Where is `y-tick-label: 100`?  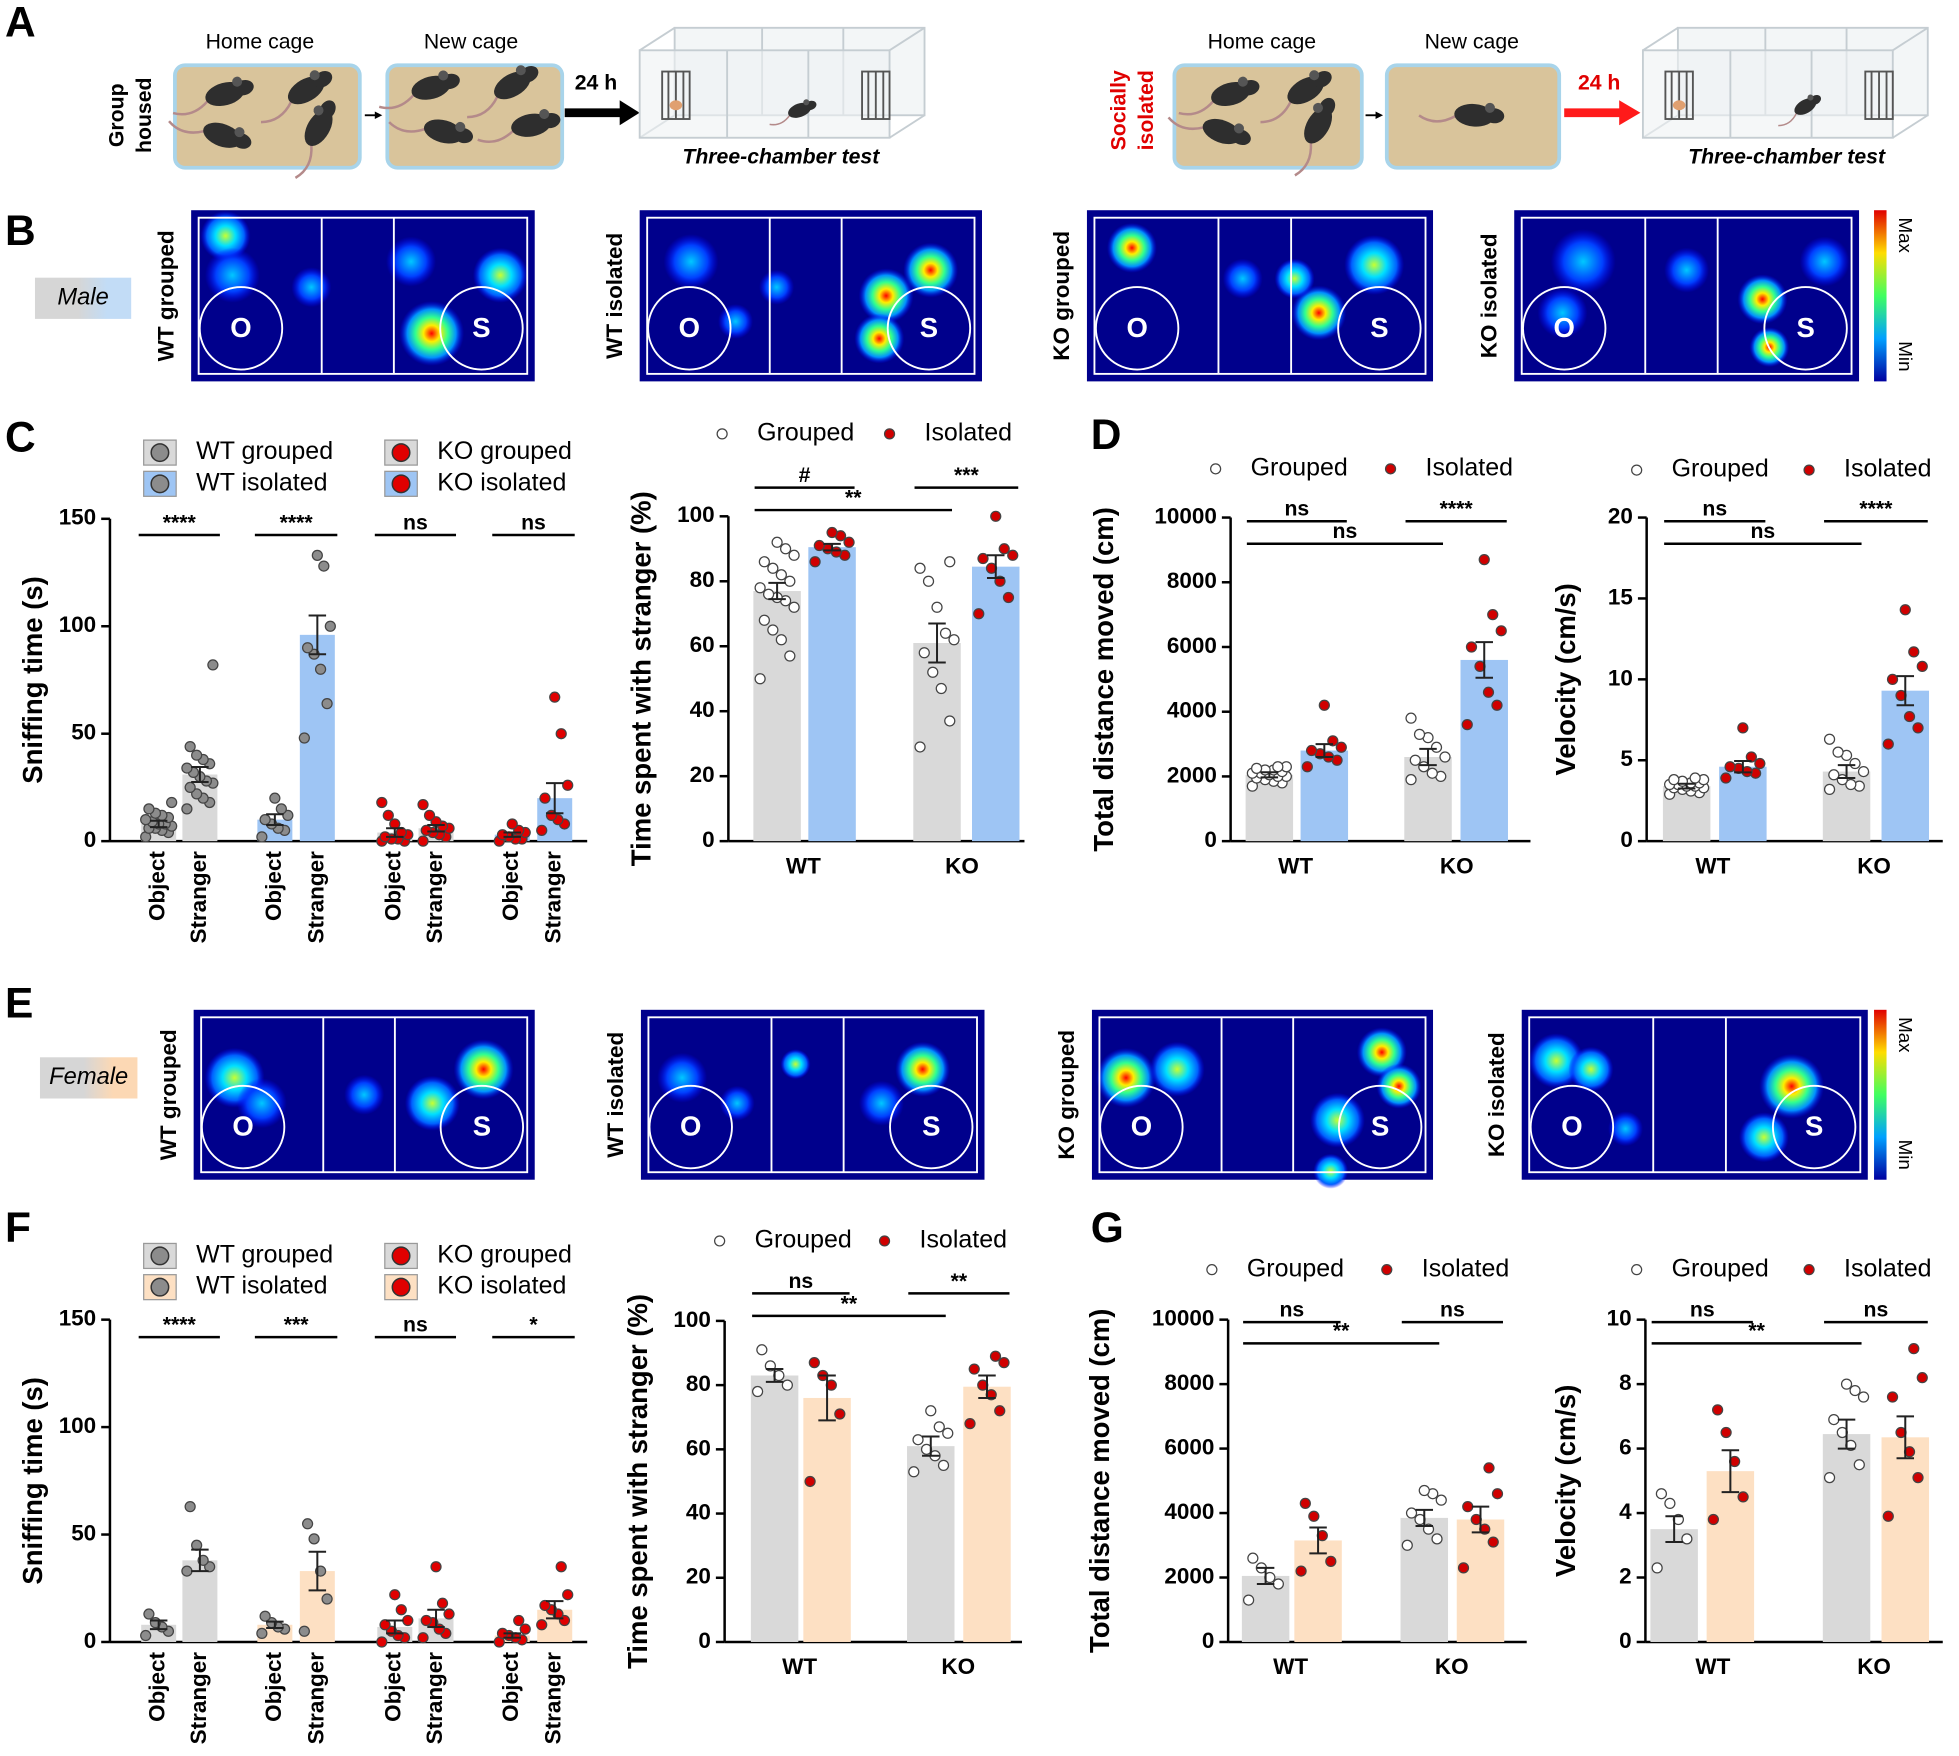
y-tick-label: 100 is located at coordinates (696, 514).